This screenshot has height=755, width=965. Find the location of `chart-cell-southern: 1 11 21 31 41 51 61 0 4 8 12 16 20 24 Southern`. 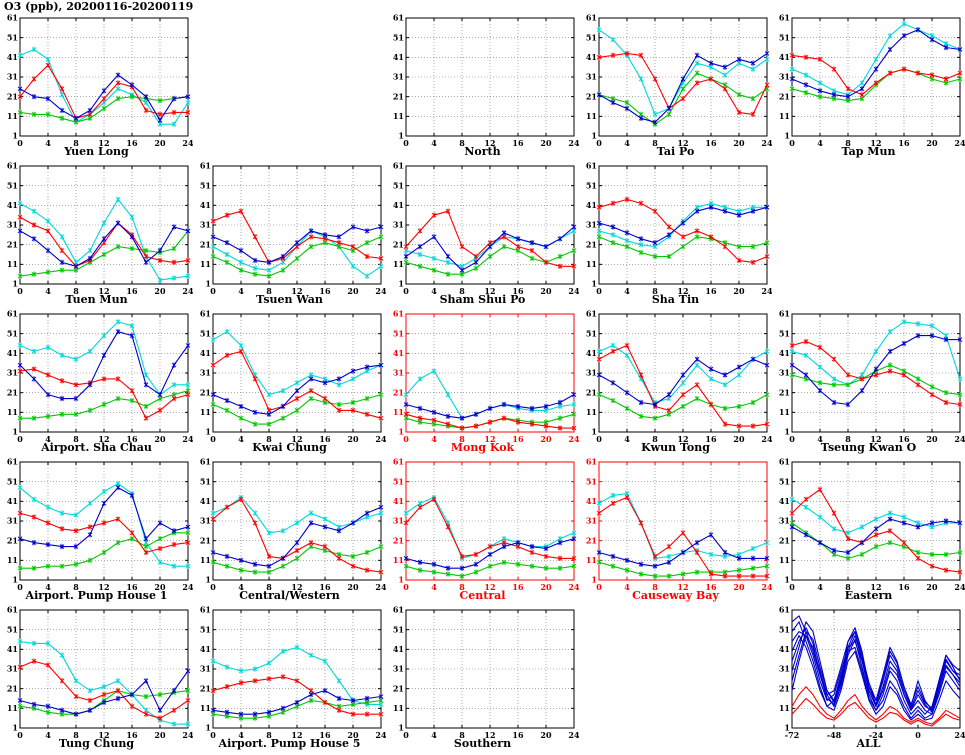

chart-cell-southern: 1 11 21 31 41 51 61 0 4 8 12 16 20 24 Southern is located at coordinates (482, 679).